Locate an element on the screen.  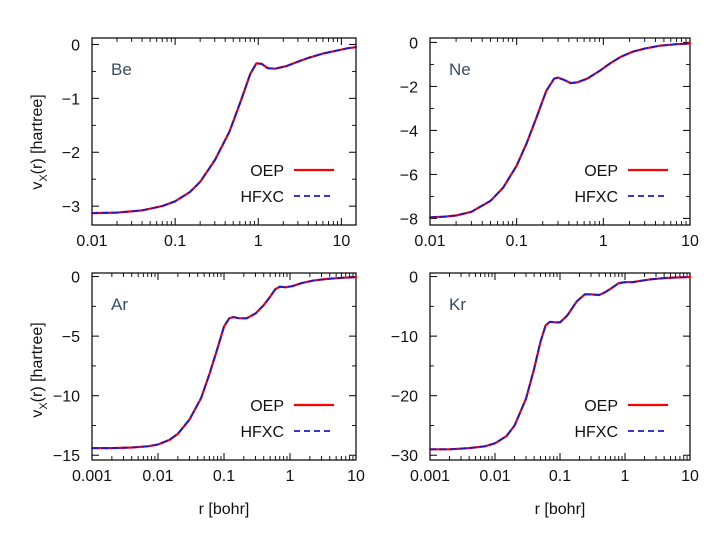
y-tick-label: −15 is located at coordinates (66, 456).